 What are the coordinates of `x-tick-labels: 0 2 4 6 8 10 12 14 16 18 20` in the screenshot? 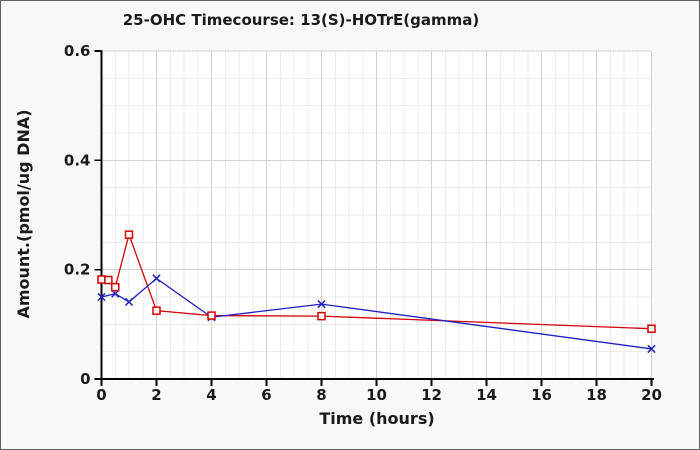 It's located at (379, 395).